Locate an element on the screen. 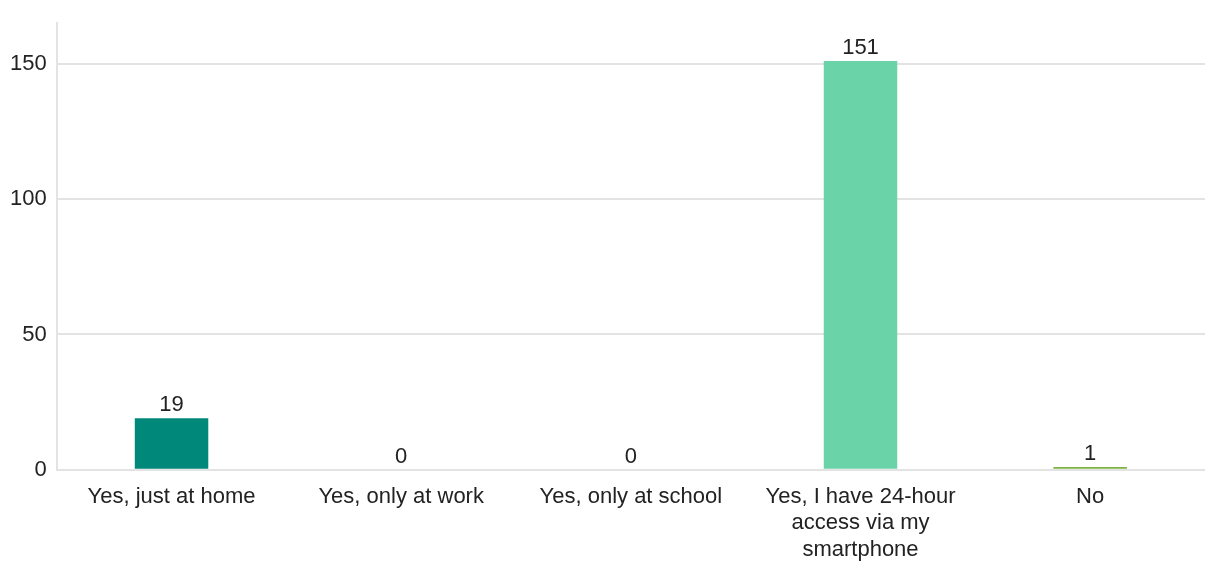  data-label: 19 is located at coordinates (171, 404).